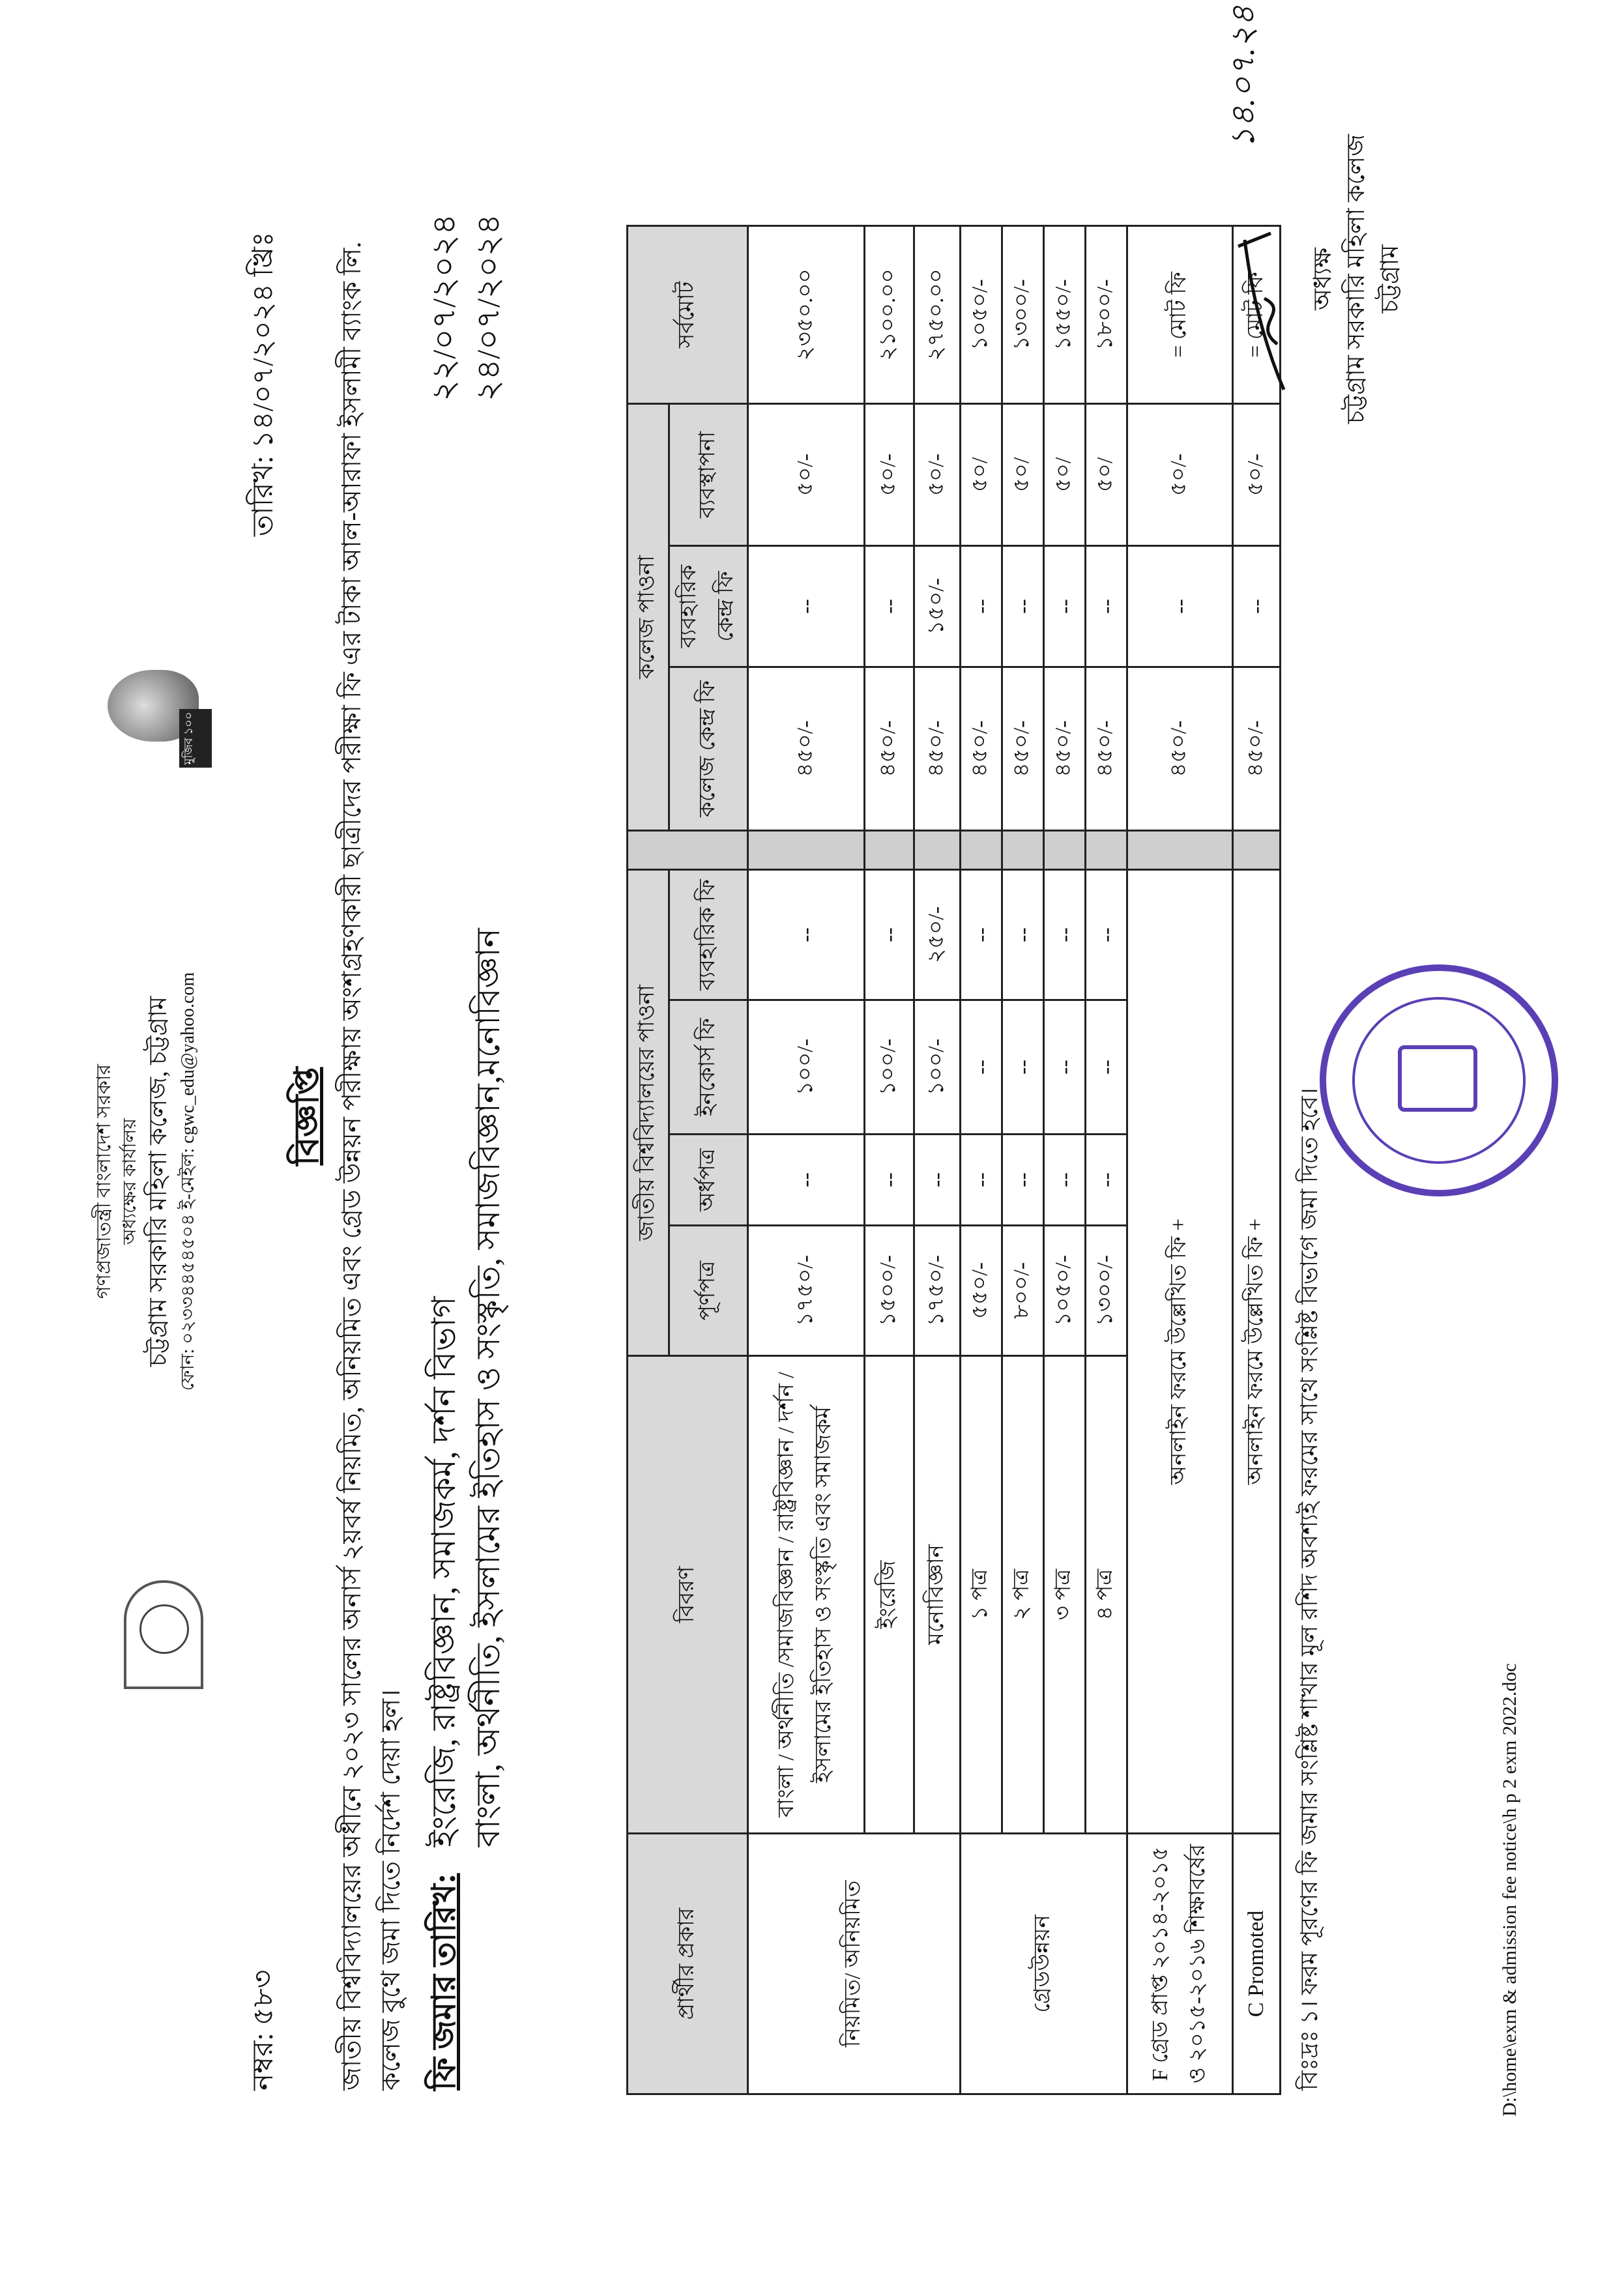  I want to click on divider-column, so click(688, 850).